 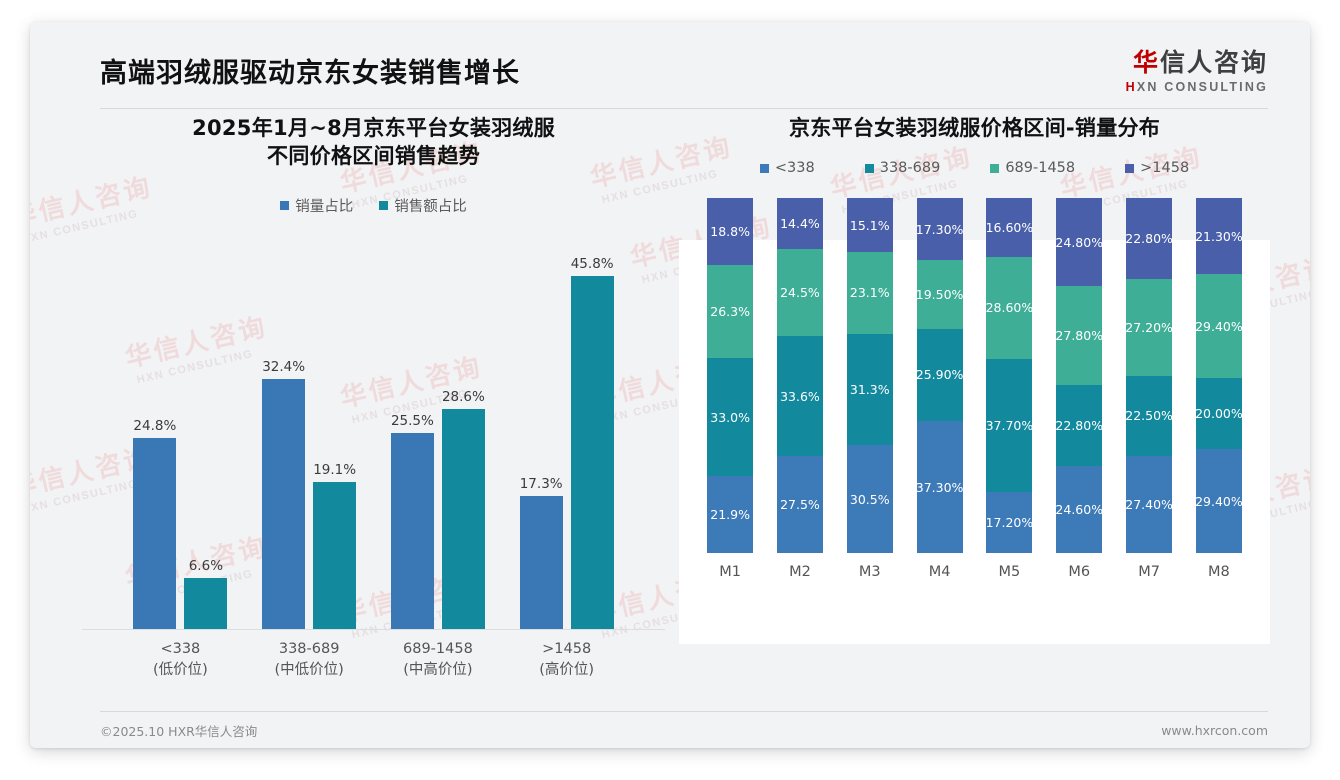 What do you see at coordinates (869, 572) in the screenshot?
I see `x-axis-month-label: M3` at bounding box center [869, 572].